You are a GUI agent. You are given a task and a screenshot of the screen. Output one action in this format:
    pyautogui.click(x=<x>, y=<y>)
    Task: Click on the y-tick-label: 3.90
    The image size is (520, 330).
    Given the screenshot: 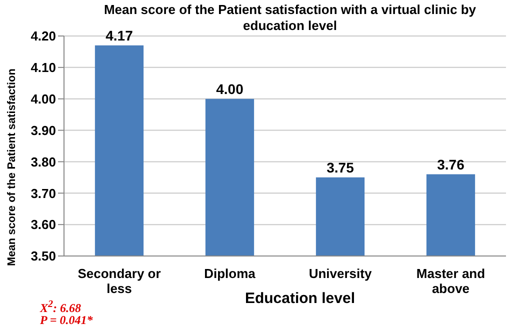 What is the action you would take?
    pyautogui.click(x=43, y=130)
    